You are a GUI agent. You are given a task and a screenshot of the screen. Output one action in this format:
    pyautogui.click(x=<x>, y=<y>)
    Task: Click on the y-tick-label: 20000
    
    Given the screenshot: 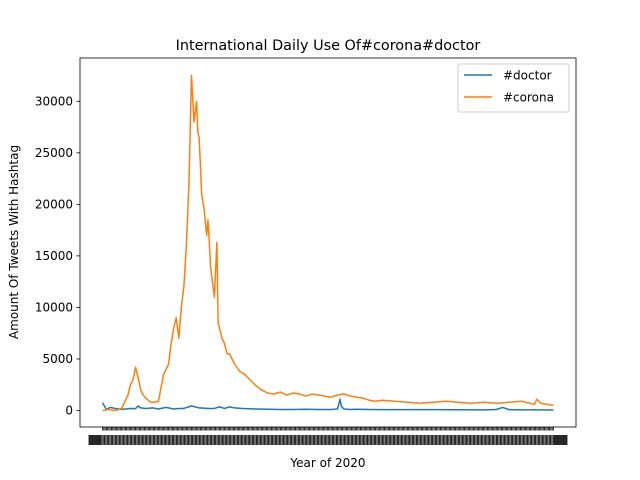 What is the action you would take?
    pyautogui.click(x=54, y=204)
    